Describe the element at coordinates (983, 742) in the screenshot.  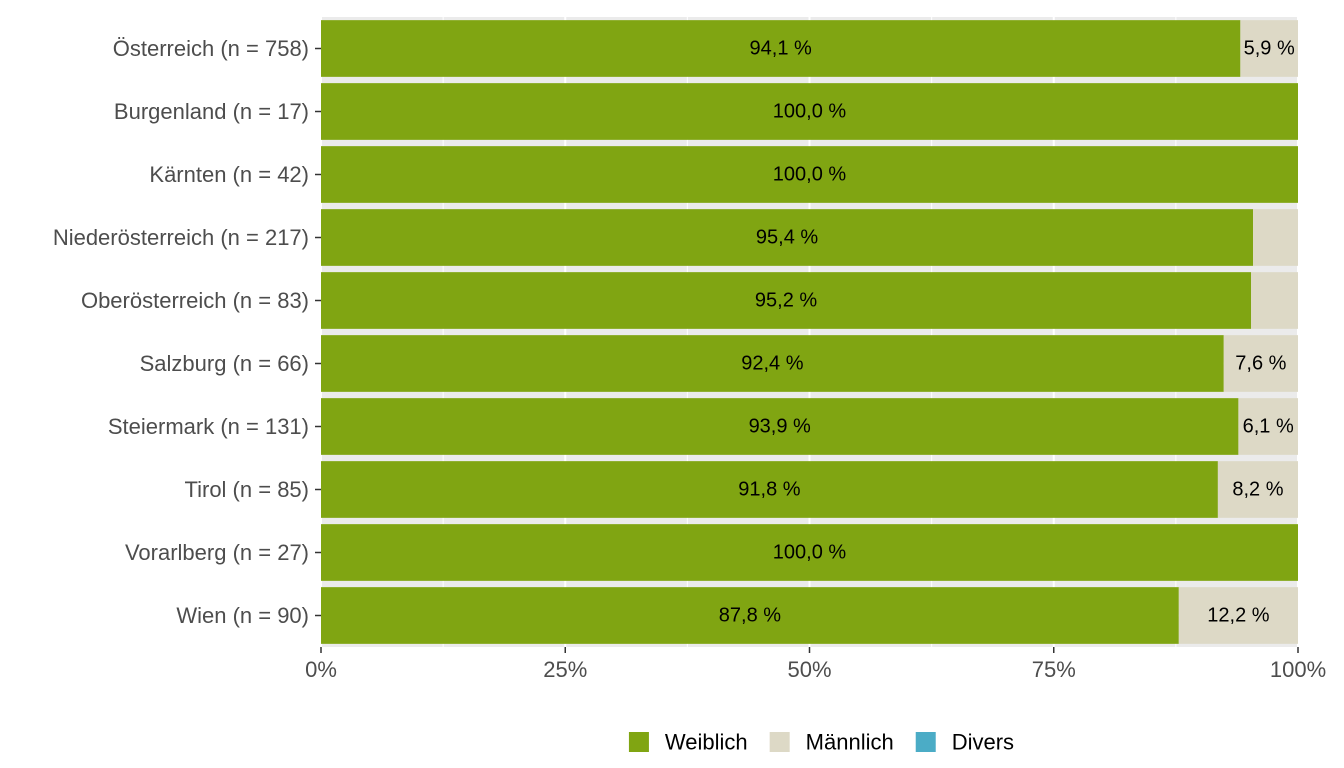
I see `legend-label: Divers` at that location.